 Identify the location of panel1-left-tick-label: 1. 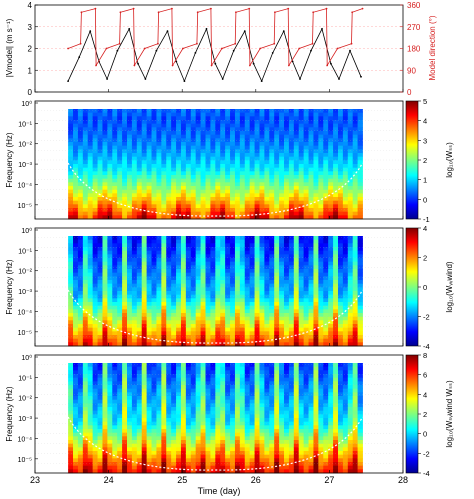
(30, 70).